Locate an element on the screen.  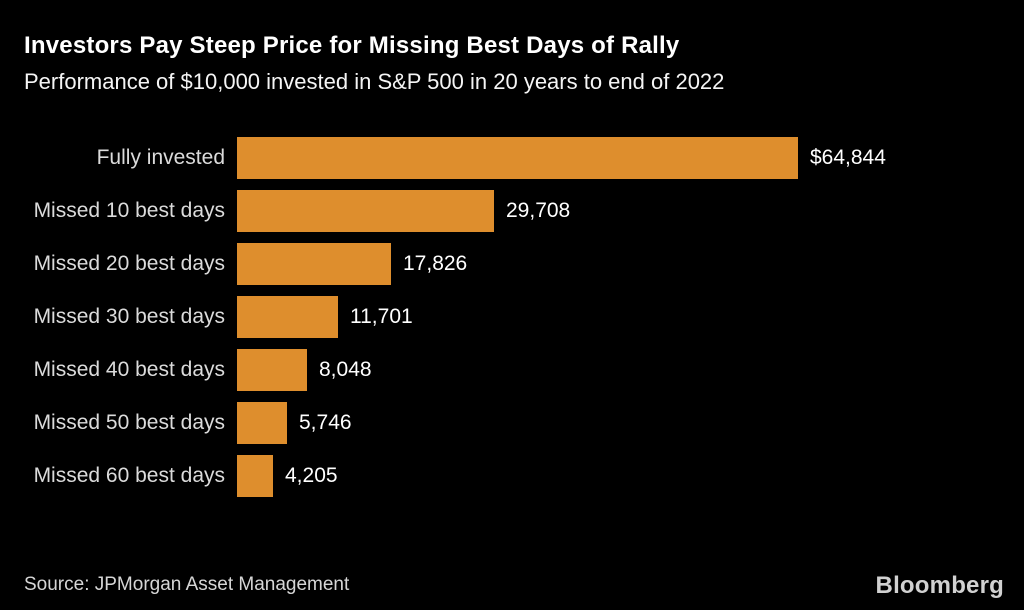
bar-track: 4,205 is located at coordinates (618, 476).